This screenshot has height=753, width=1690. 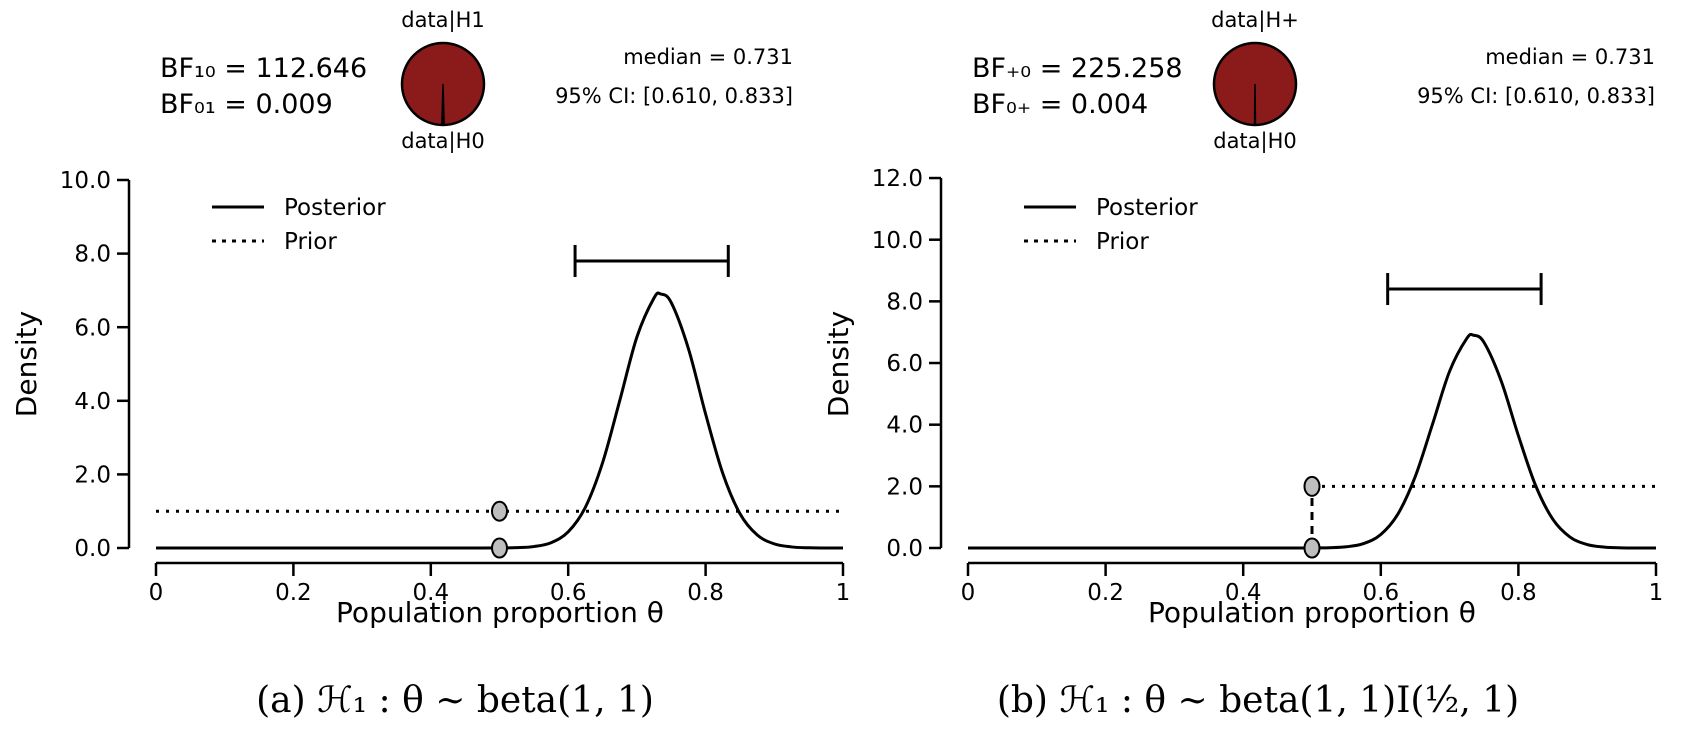 What do you see at coordinates (897, 179) in the screenshot?
I see `y-tick-label: 12.0` at bounding box center [897, 179].